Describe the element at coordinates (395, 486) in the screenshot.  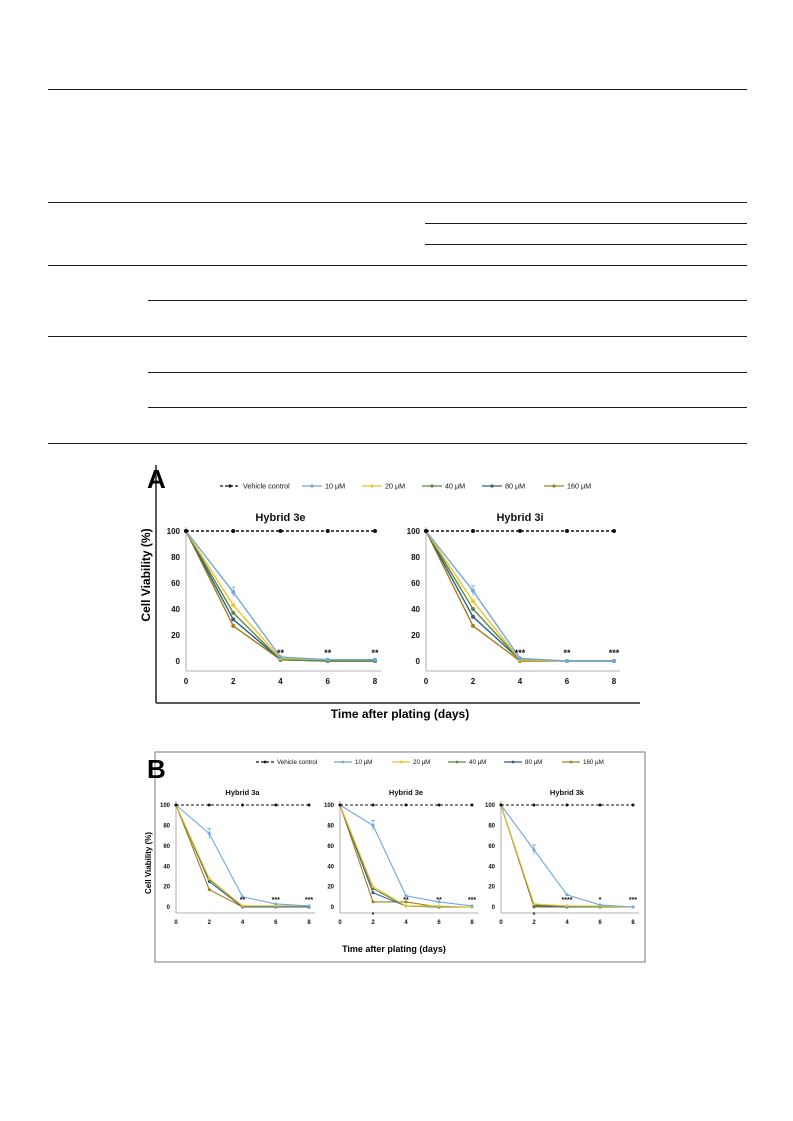
I see `legend-label: 20 μM` at that location.